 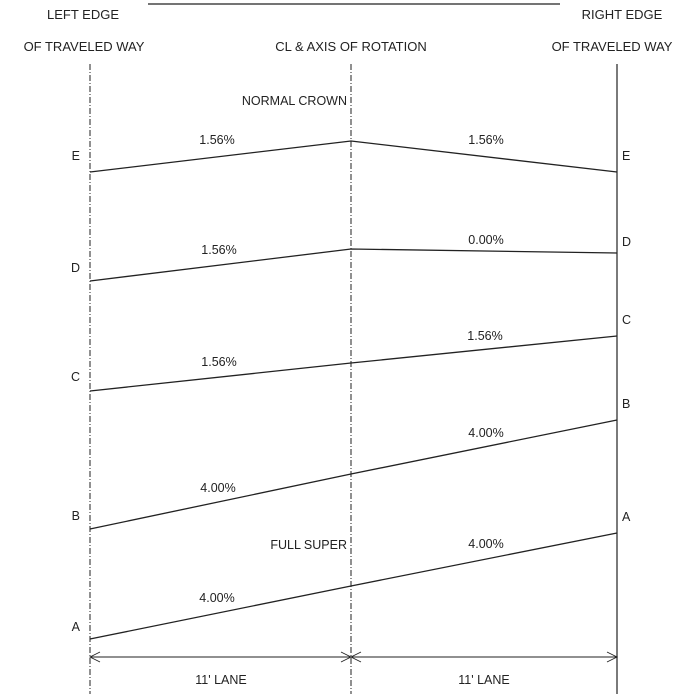 I want to click on section-c-left-slope: 1.56%, so click(x=218, y=362).